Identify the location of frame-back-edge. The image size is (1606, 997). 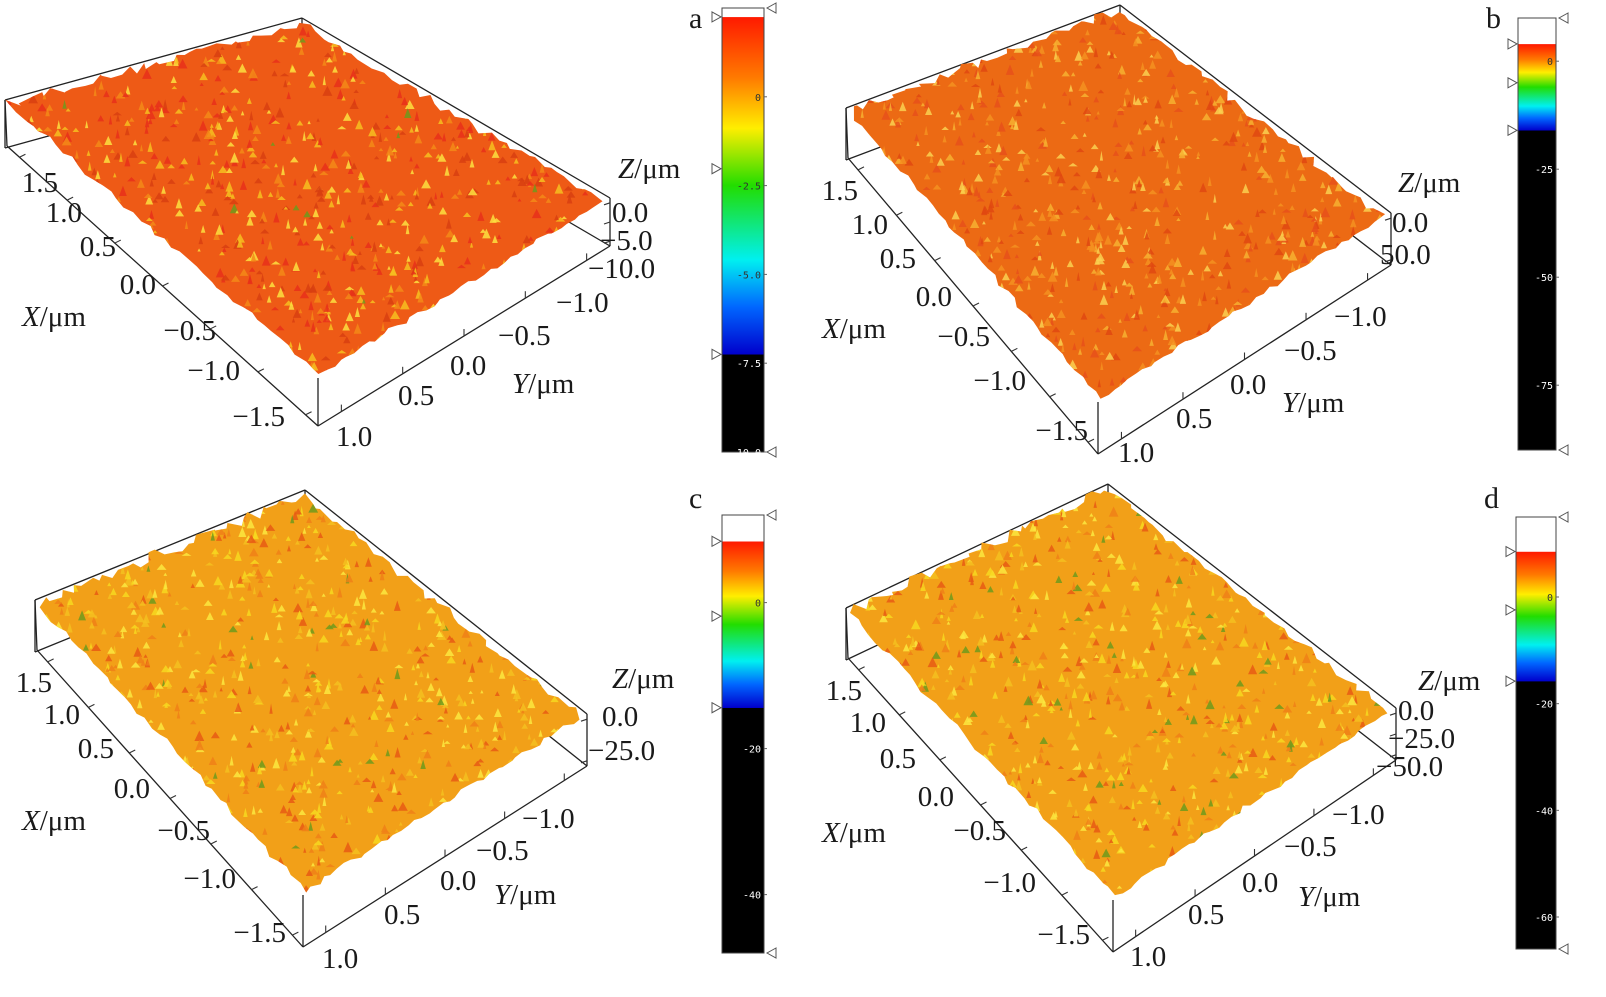
(456, 108).